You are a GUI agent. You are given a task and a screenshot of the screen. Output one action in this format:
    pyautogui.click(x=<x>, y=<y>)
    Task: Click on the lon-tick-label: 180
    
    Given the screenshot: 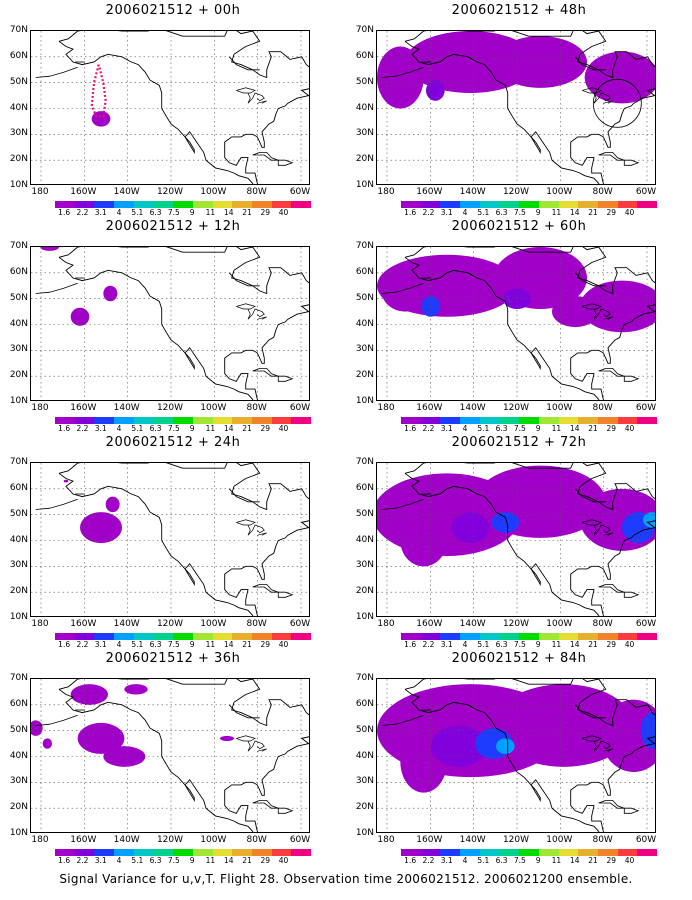 What is the action you would take?
    pyautogui.click(x=40, y=840)
    